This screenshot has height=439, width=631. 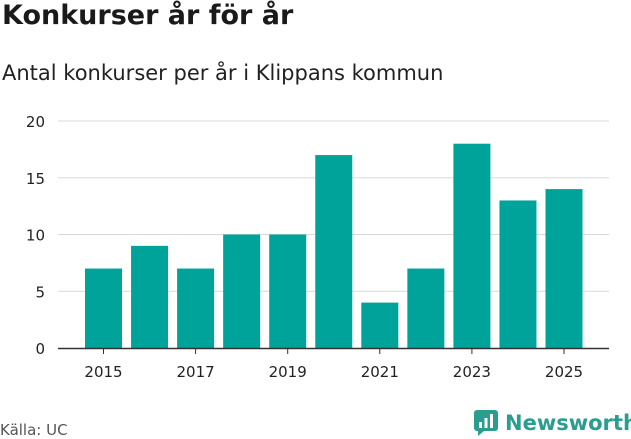 What do you see at coordinates (486, 423) in the screenshot?
I see `newsworthy-logo-icon` at bounding box center [486, 423].